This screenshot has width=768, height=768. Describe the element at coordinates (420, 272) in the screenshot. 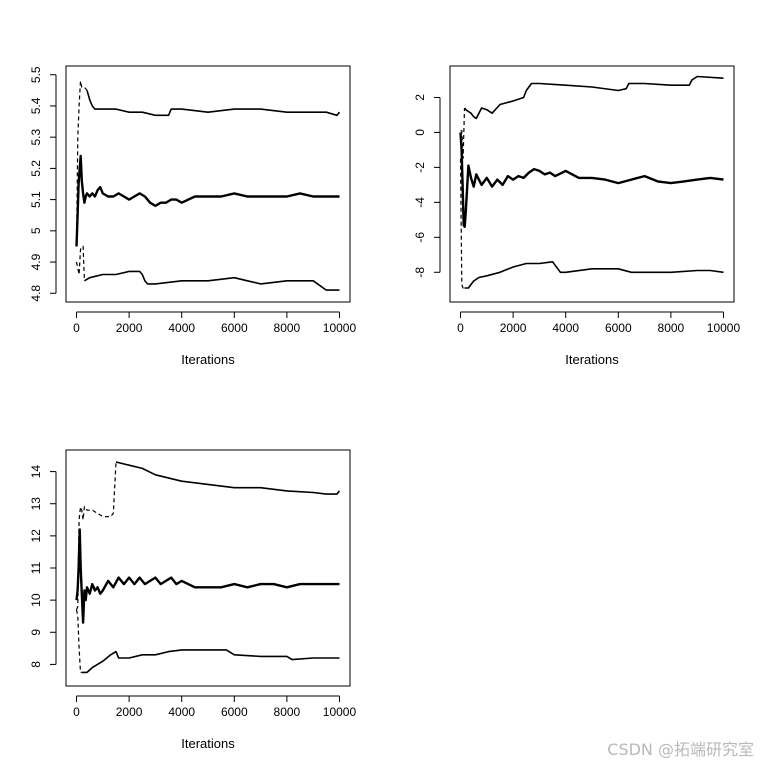

I see `y-tick-label: -8` at that location.